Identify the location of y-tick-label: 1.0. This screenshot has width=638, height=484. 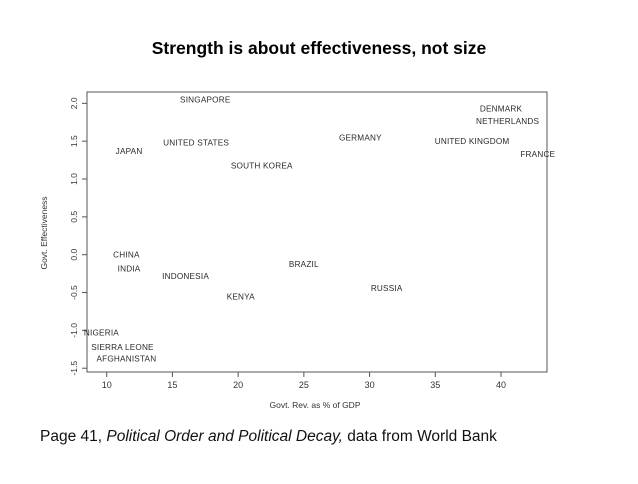
(74, 179).